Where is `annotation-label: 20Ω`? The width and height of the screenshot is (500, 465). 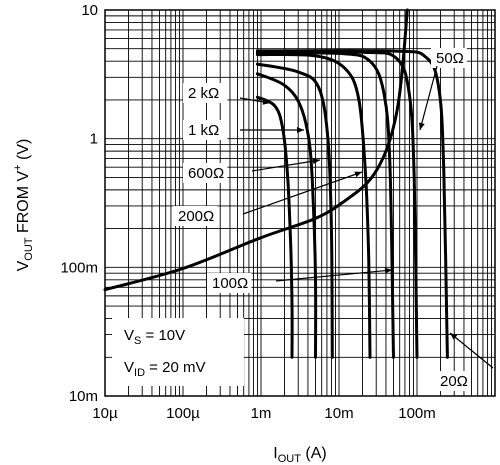
annotation-label: 20Ω is located at coordinates (454, 381).